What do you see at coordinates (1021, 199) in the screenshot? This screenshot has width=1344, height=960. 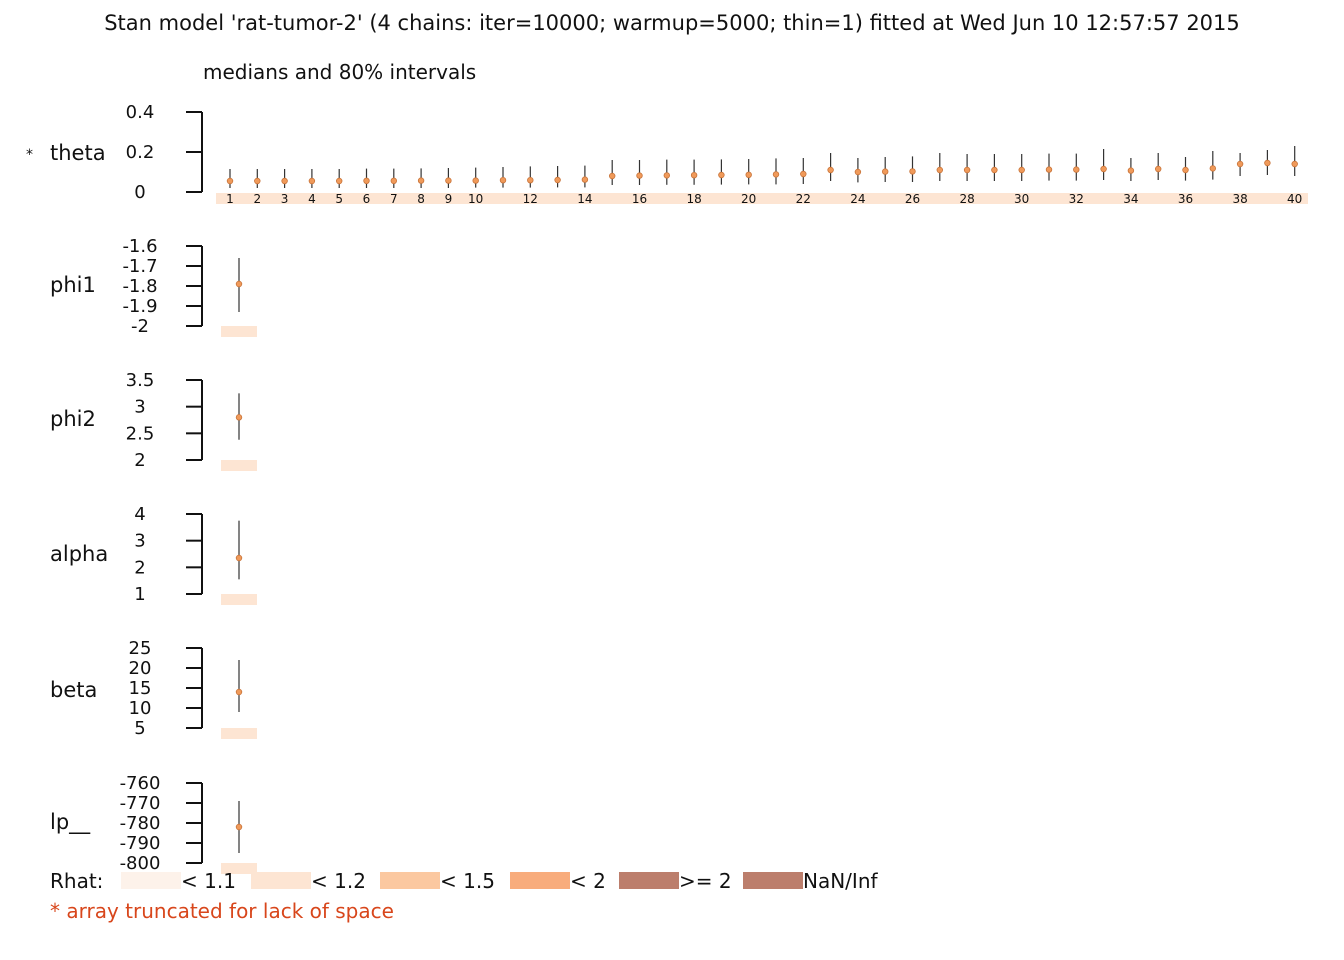 I see `index-label: 30` at bounding box center [1021, 199].